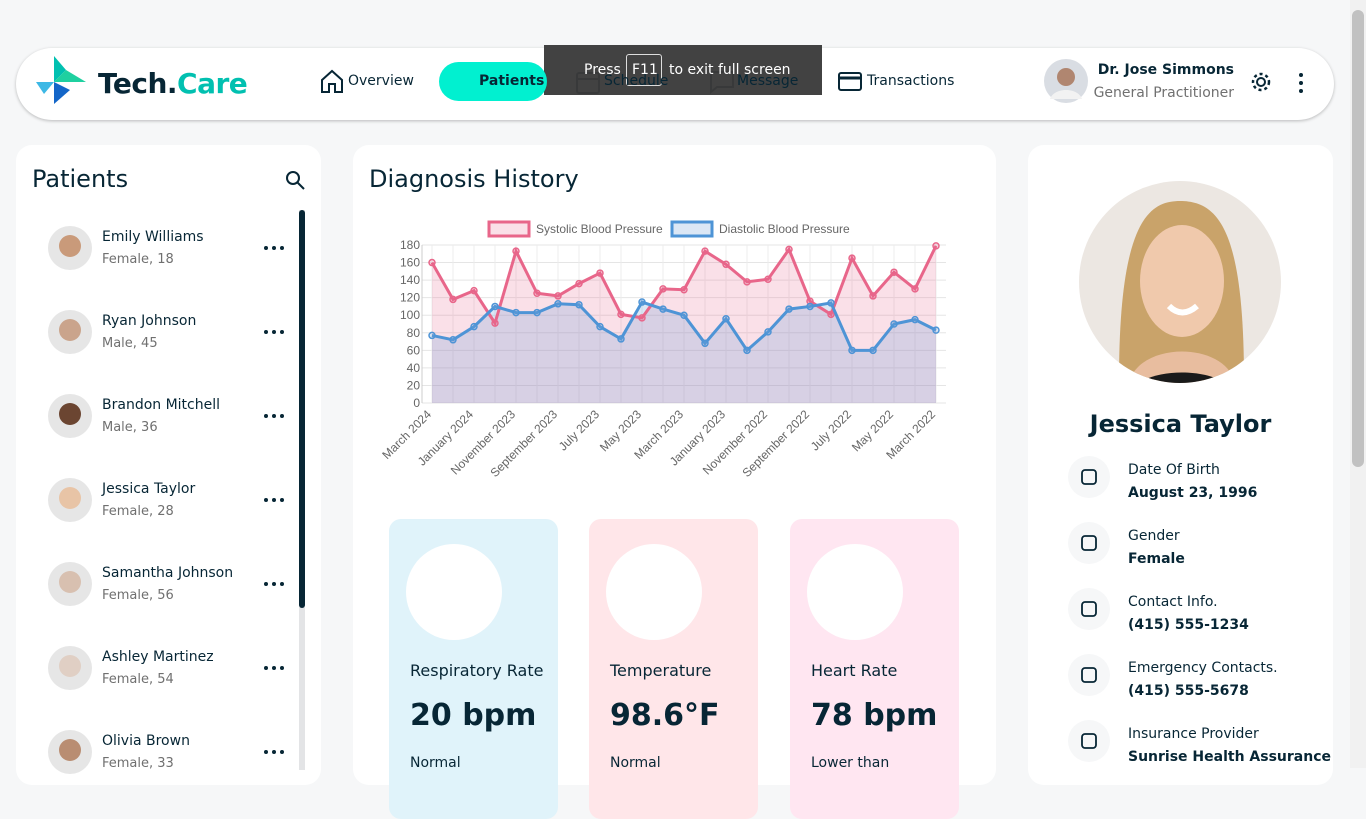 The height and width of the screenshot is (819, 1366). What do you see at coordinates (138, 511) in the screenshot?
I see `patient-details: Female, 28` at bounding box center [138, 511].